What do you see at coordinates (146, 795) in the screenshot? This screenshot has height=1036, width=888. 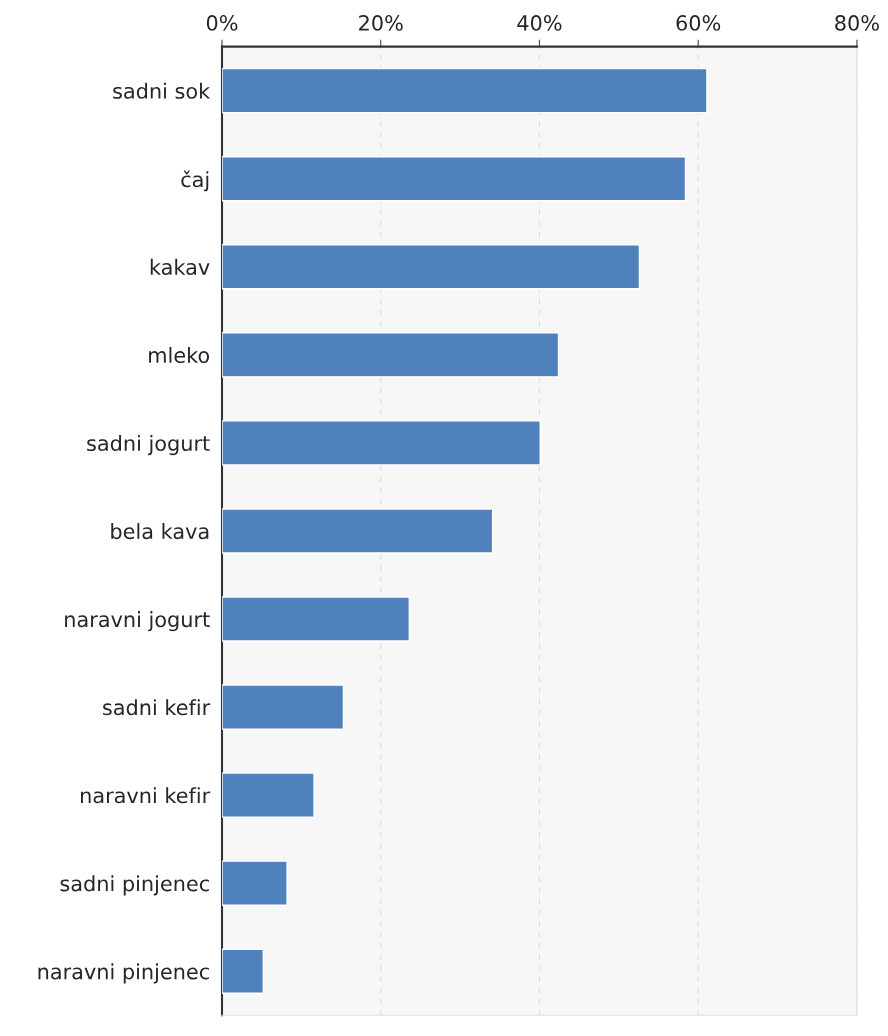 I see `y-tick-label: naravni kefir` at bounding box center [146, 795].